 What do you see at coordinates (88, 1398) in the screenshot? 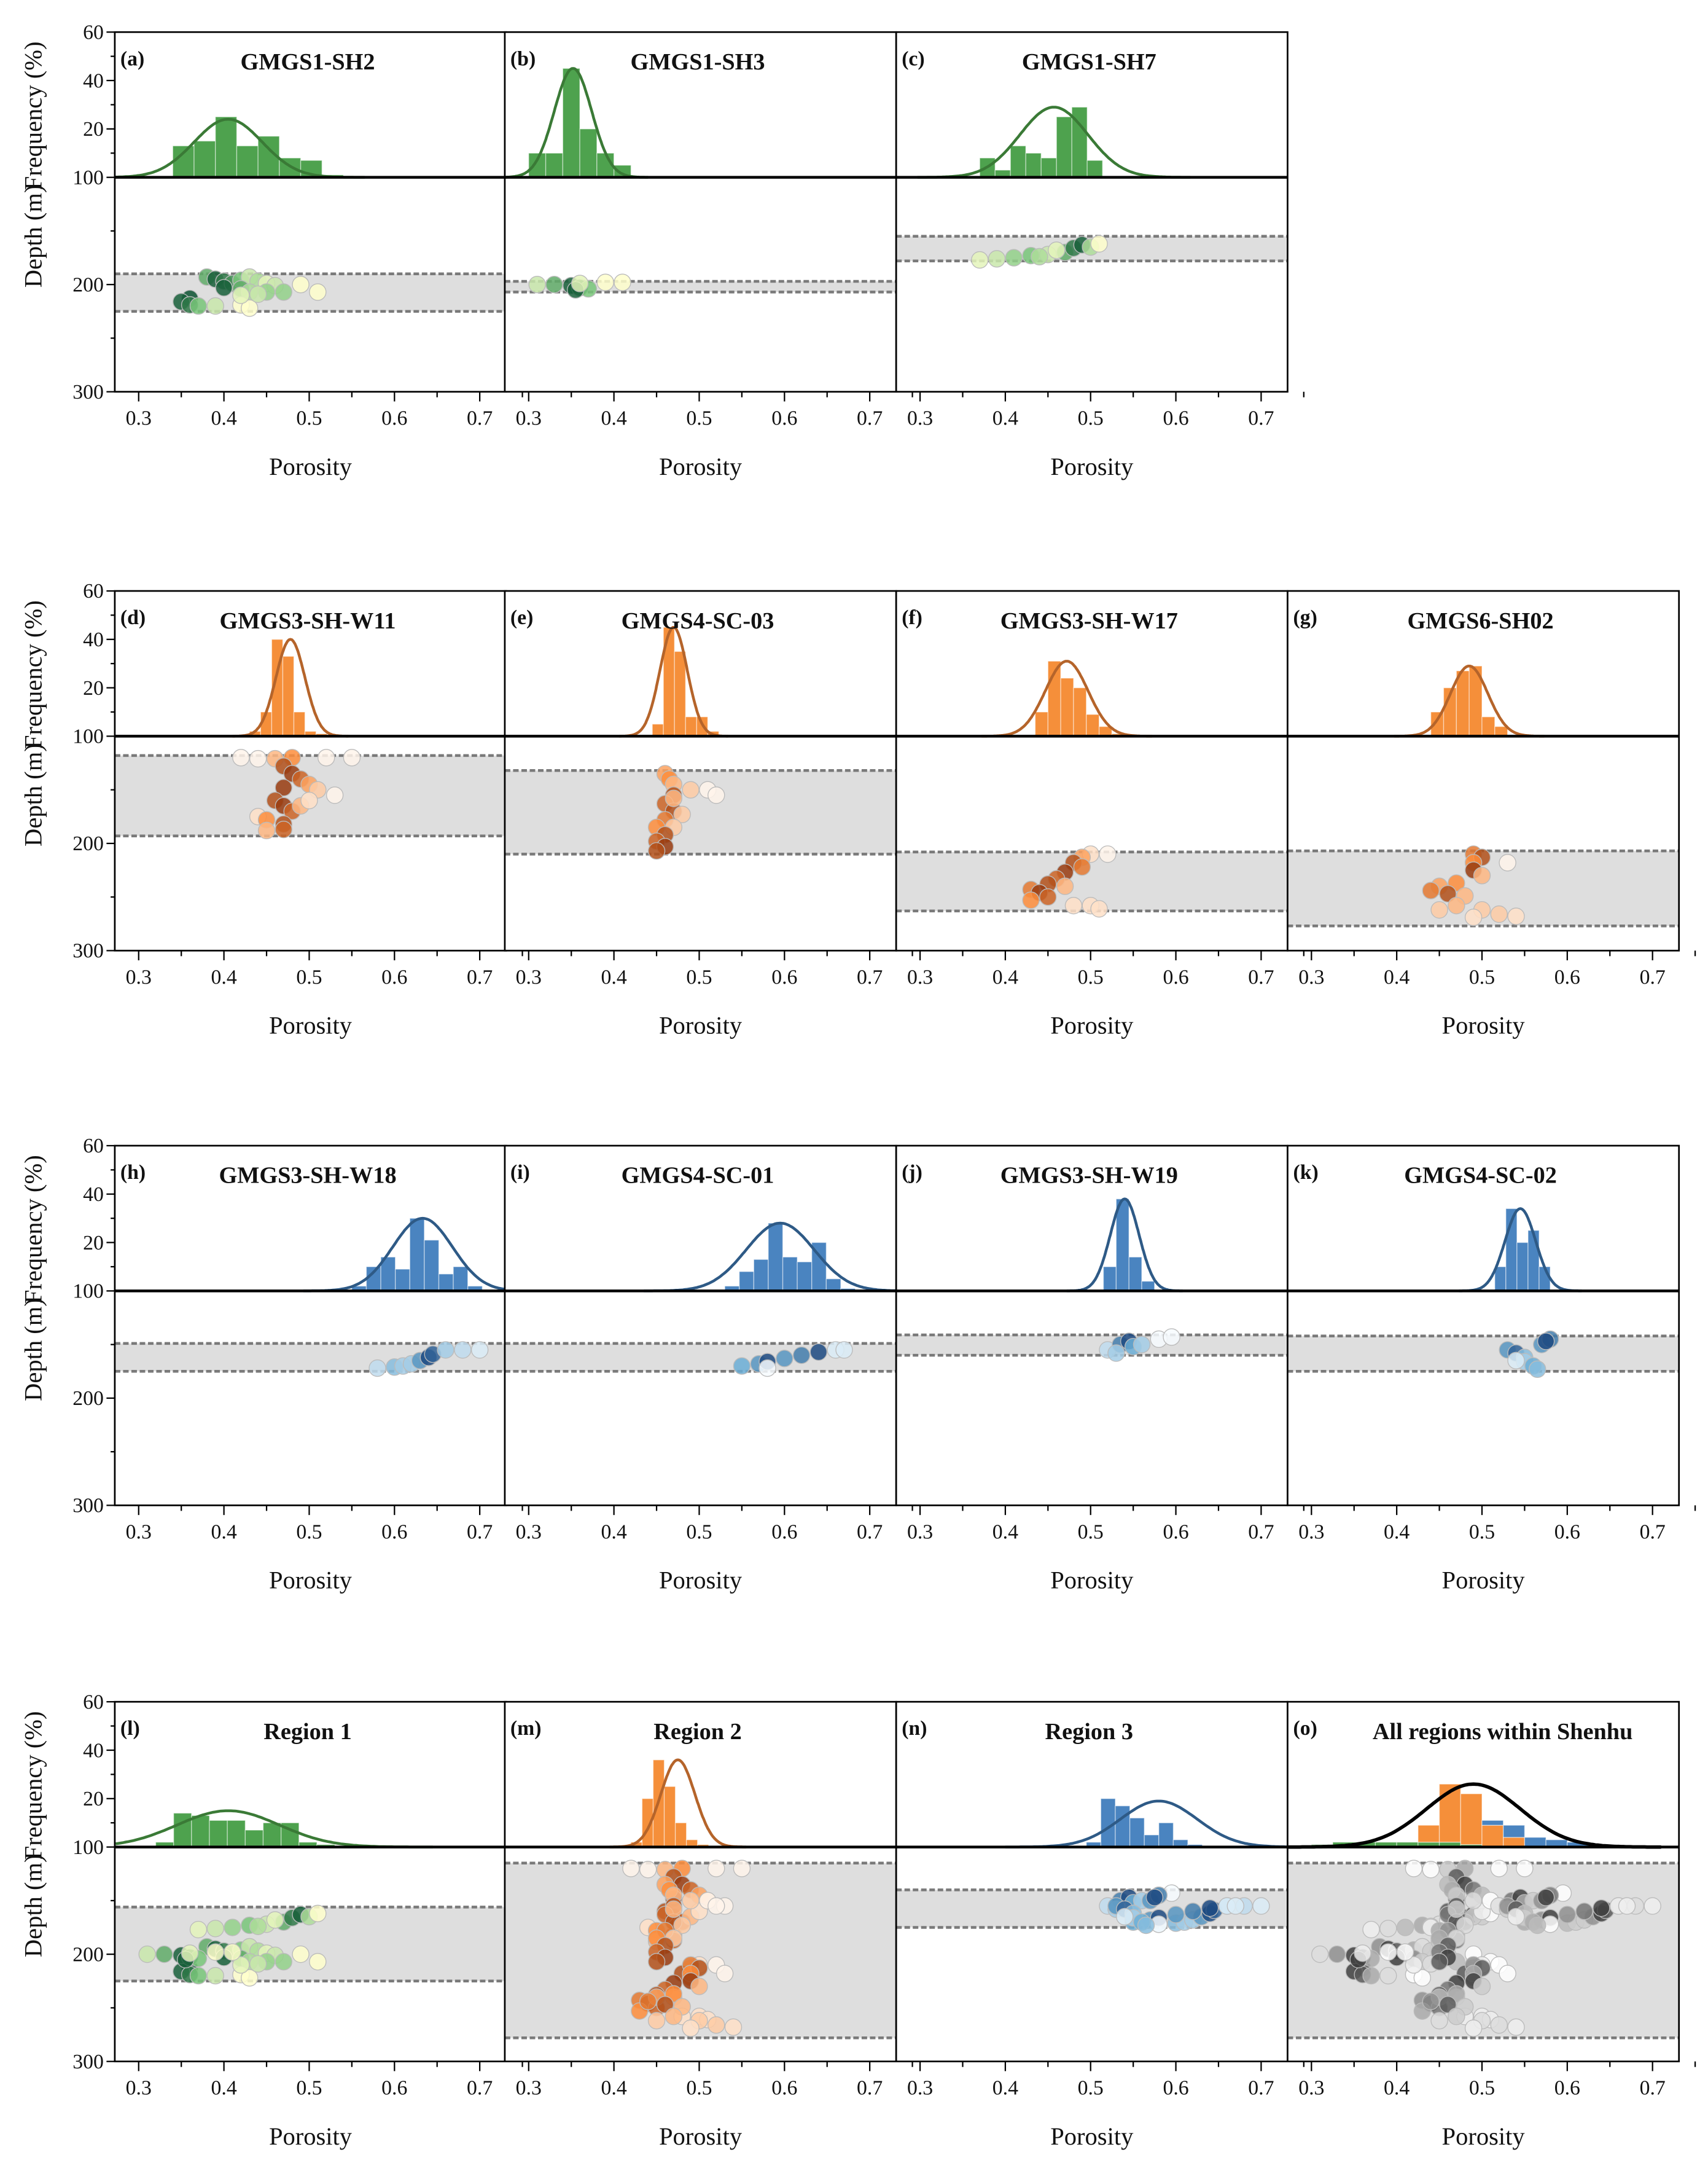
I see `y-tick-label: 200` at bounding box center [88, 1398].